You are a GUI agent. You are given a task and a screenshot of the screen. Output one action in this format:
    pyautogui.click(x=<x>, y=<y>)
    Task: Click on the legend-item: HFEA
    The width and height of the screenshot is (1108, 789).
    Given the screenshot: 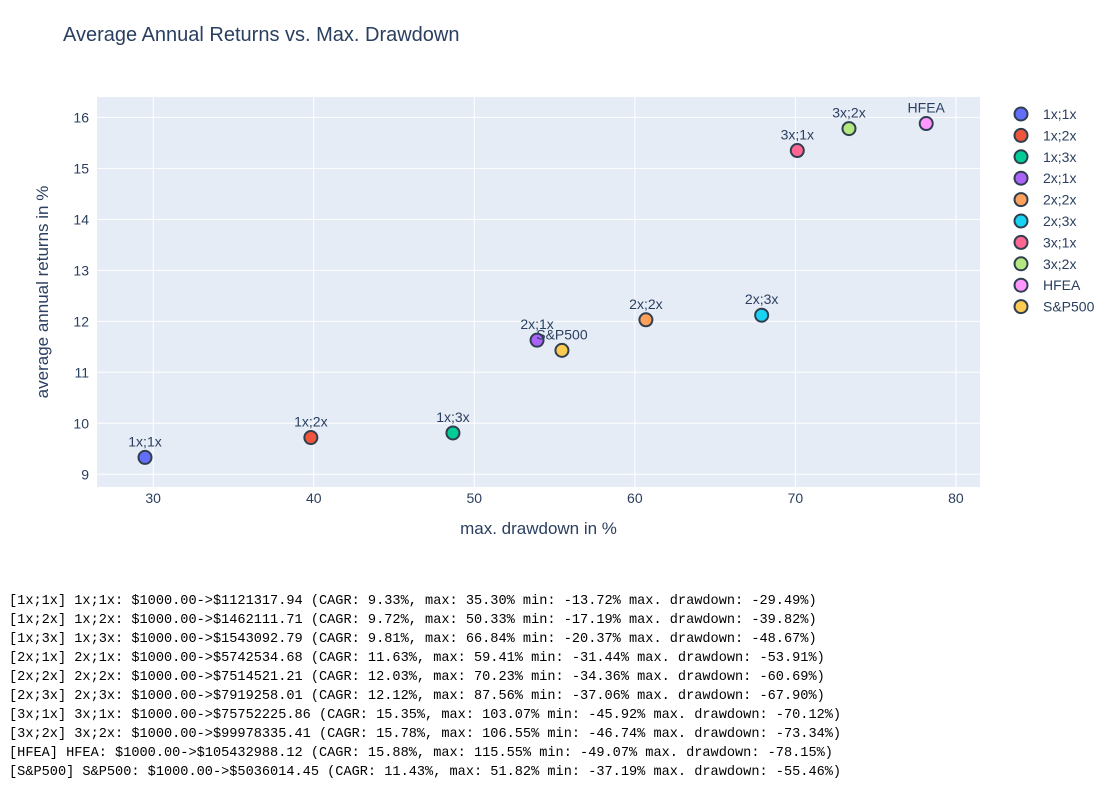 What is the action you would take?
    pyautogui.click(x=1062, y=285)
    